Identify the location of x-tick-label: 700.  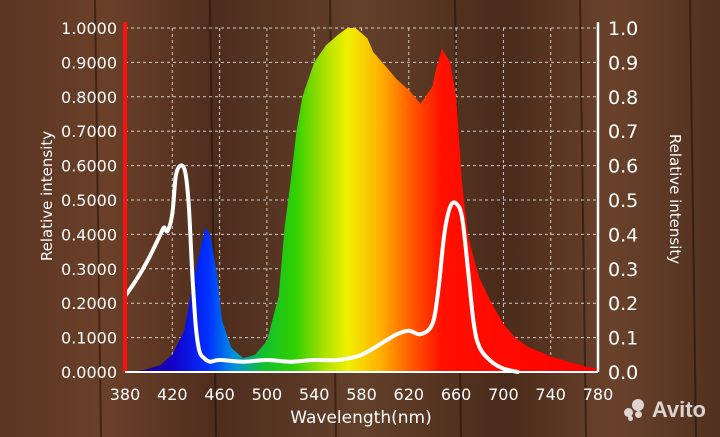
(503, 394).